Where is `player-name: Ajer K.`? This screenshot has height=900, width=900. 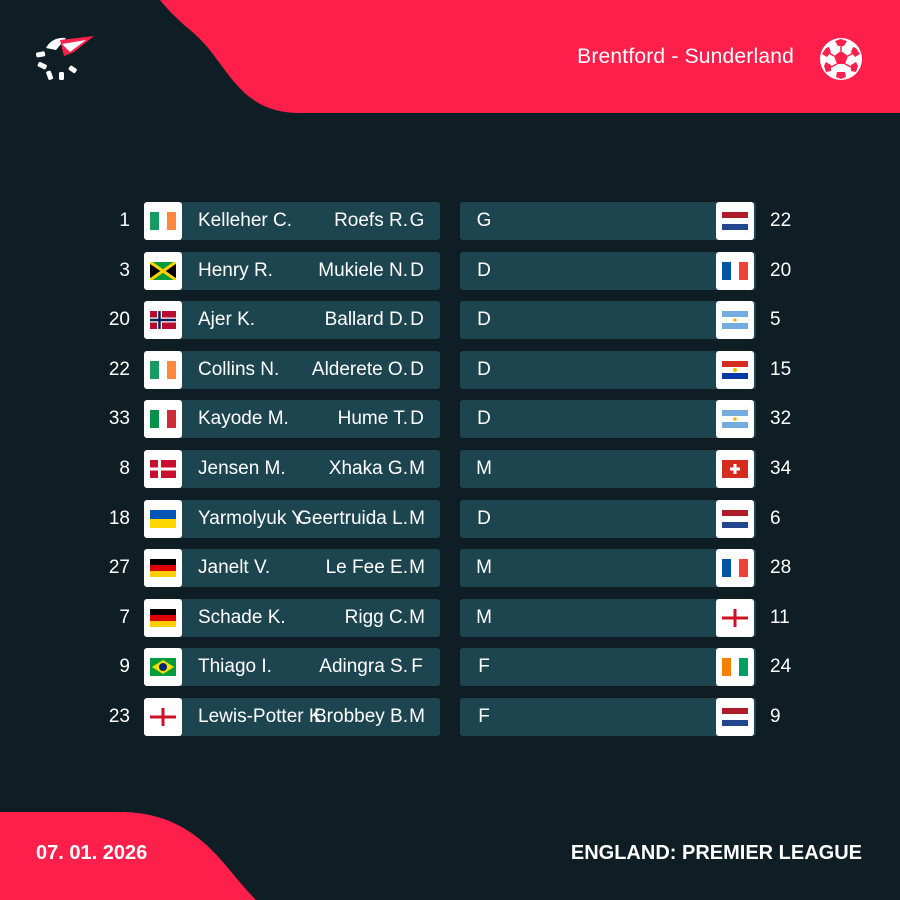
player-name: Ajer K. is located at coordinates (227, 320).